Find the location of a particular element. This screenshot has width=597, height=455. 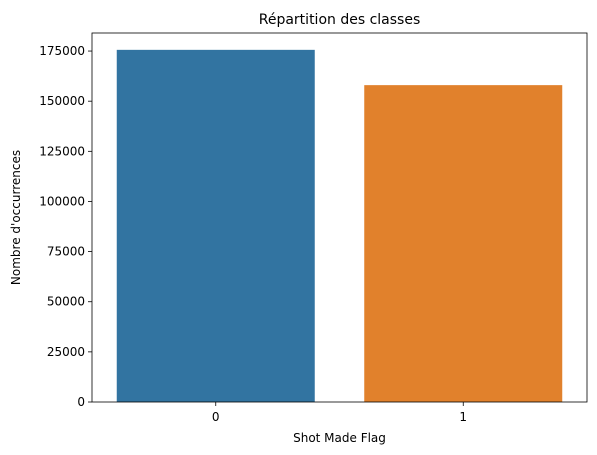

y-tick-label: 175000 is located at coordinates (62, 51).